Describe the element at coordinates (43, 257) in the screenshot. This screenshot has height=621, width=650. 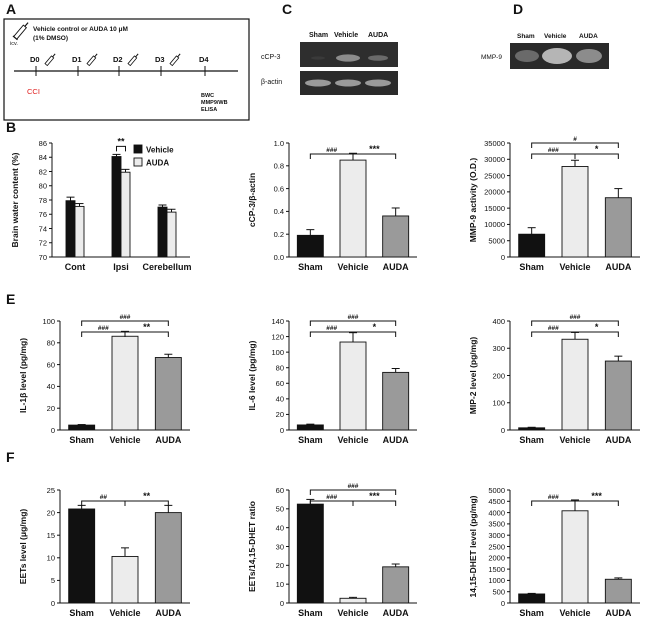
I see `y-tick-label: 70` at that location.